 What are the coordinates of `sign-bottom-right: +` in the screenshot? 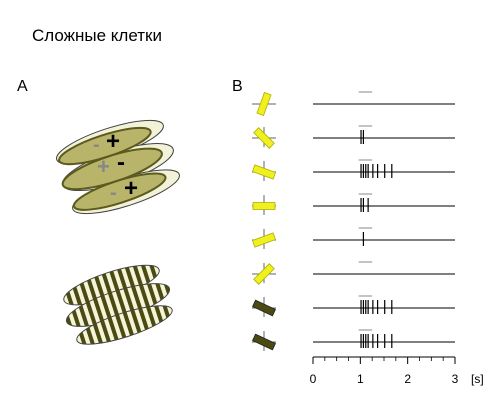 It's located at (131, 188).